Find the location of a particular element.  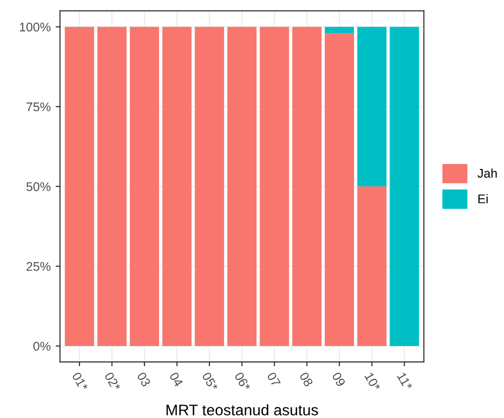

y-tick-label: 100% is located at coordinates (35, 27).